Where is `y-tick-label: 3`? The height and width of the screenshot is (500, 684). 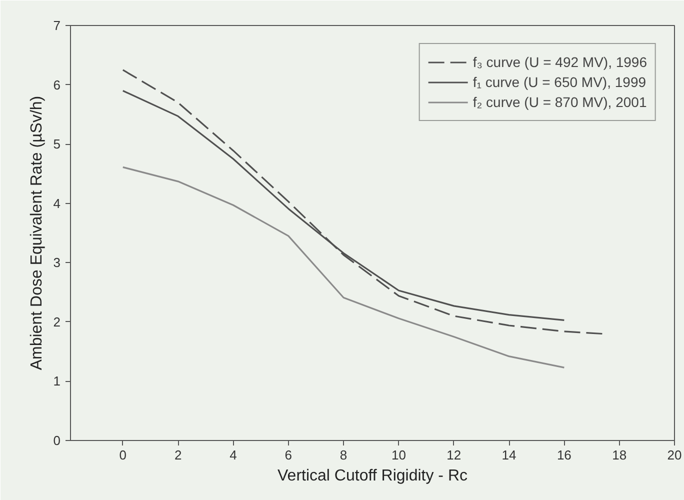 y-tick-label: 3 is located at coordinates (57, 262).